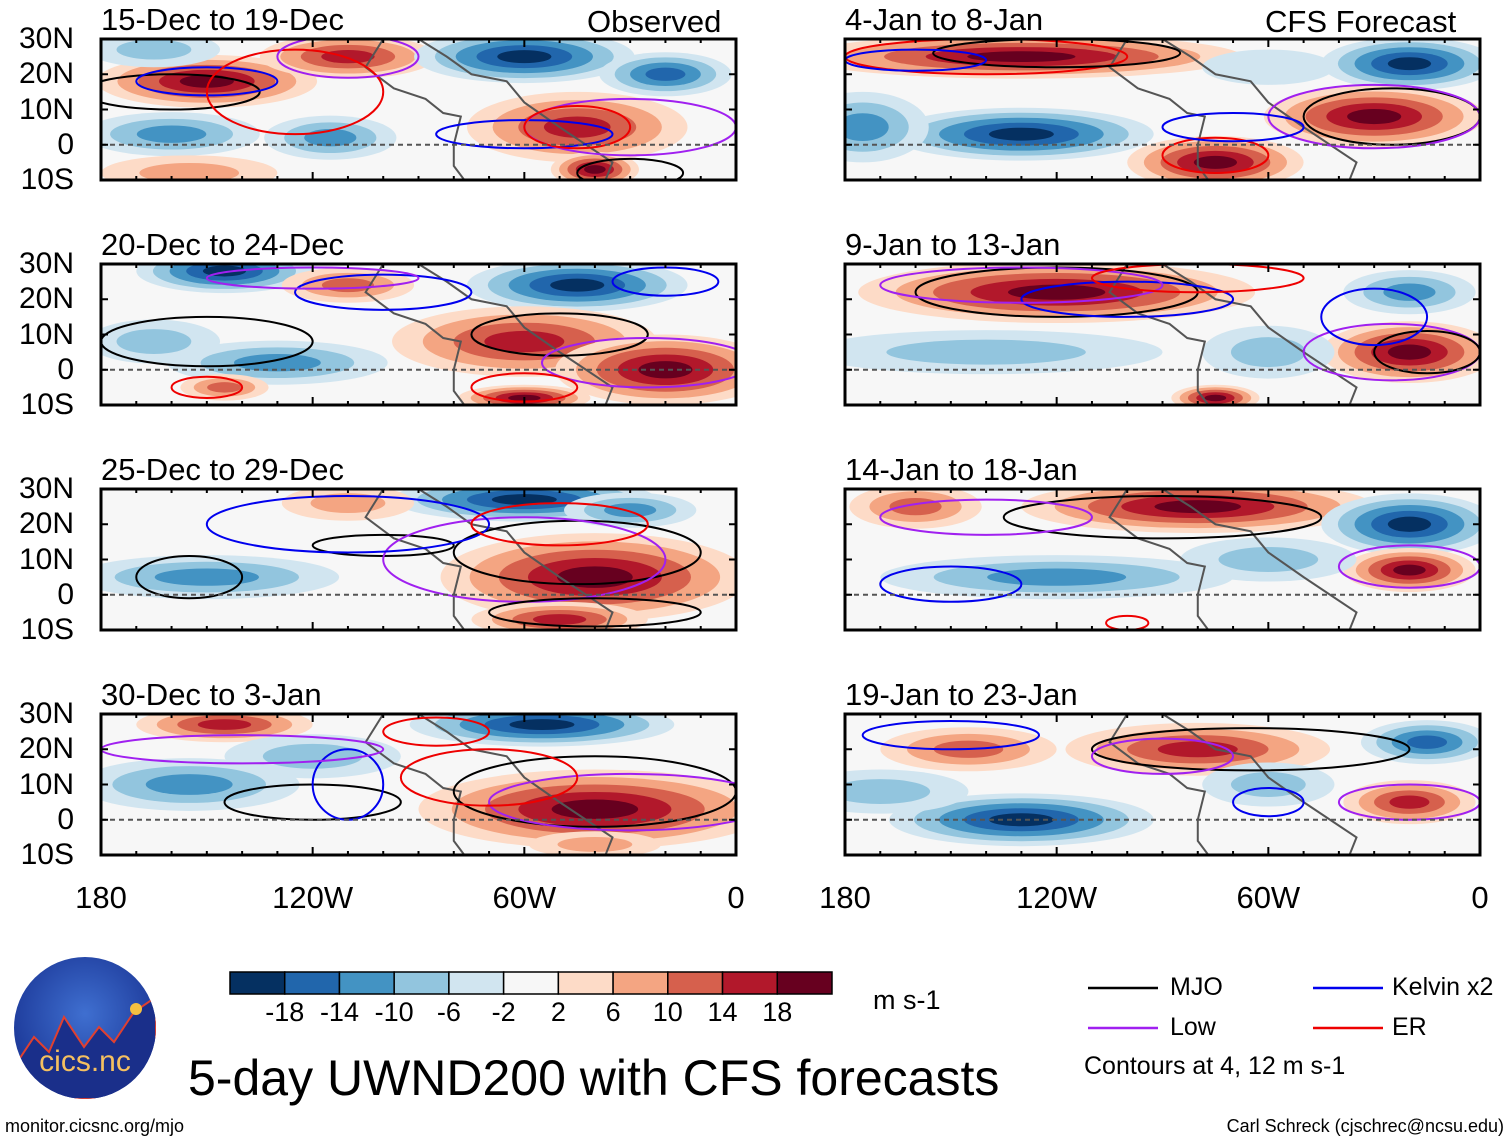 The height and width of the screenshot is (1142, 1510). What do you see at coordinates (222, 244) in the screenshot?
I see `panel-title: 20-Dec to 24-Dec` at bounding box center [222, 244].